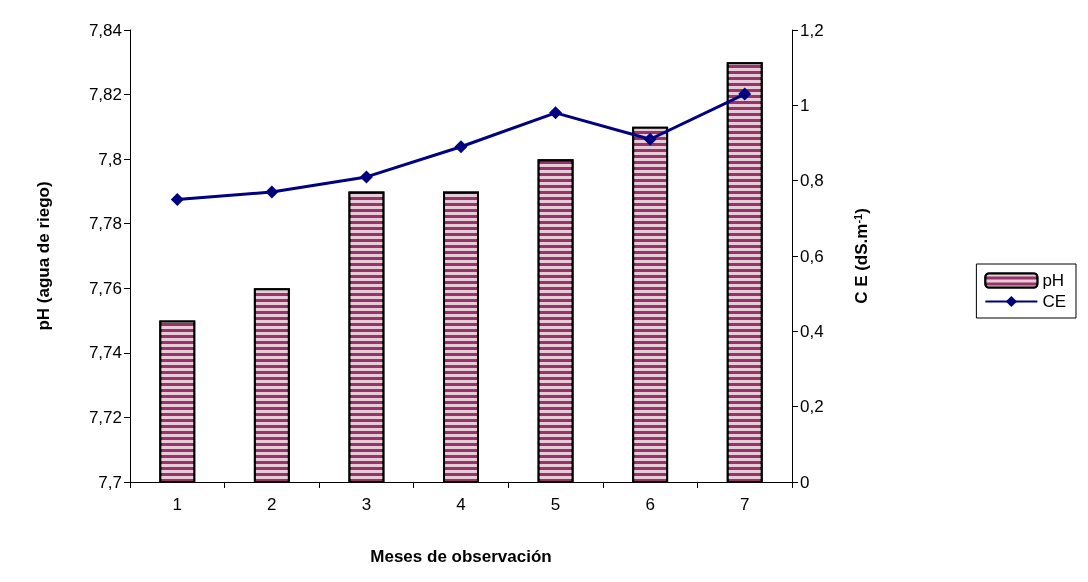 Image resolution: width=1088 pixels, height=582 pixels. I want to click on x-tick-label: 4, so click(461, 504).